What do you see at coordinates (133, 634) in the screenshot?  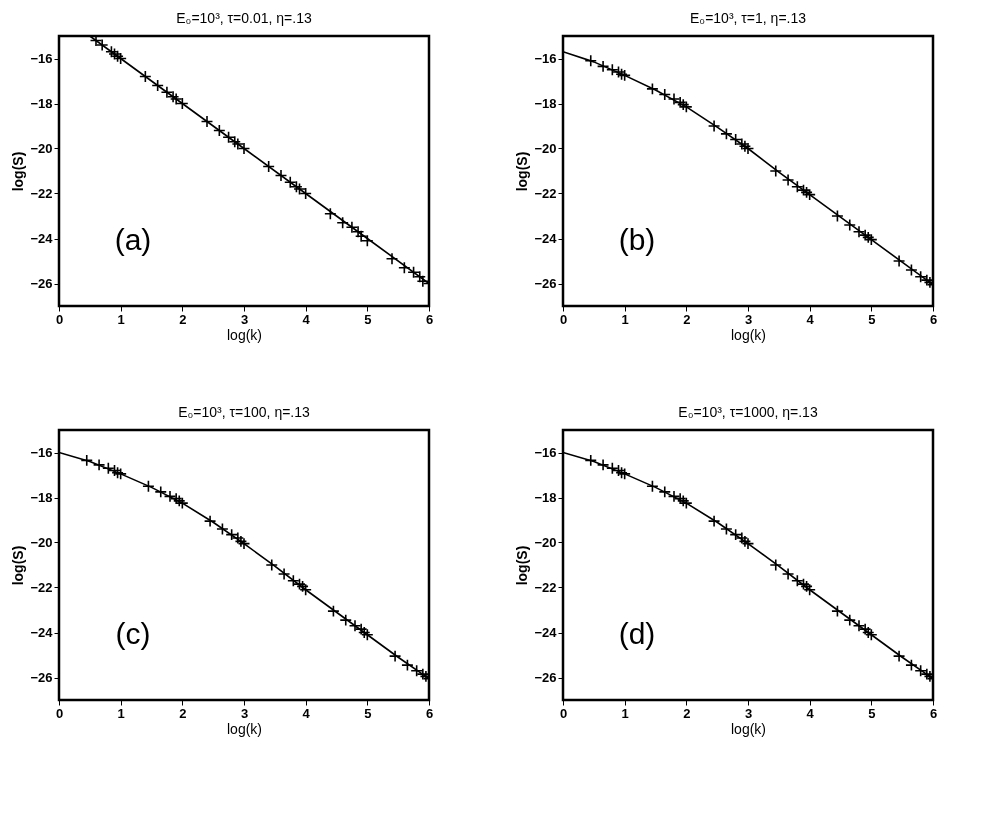 I see `annotation: (c)` at bounding box center [133, 634].